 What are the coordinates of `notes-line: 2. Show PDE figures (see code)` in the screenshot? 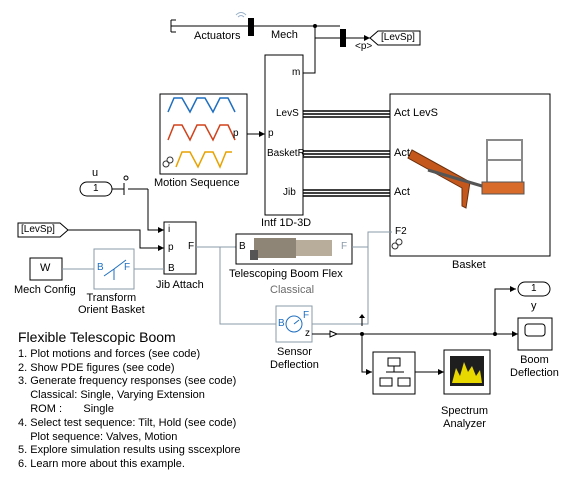 It's located at (96, 367).